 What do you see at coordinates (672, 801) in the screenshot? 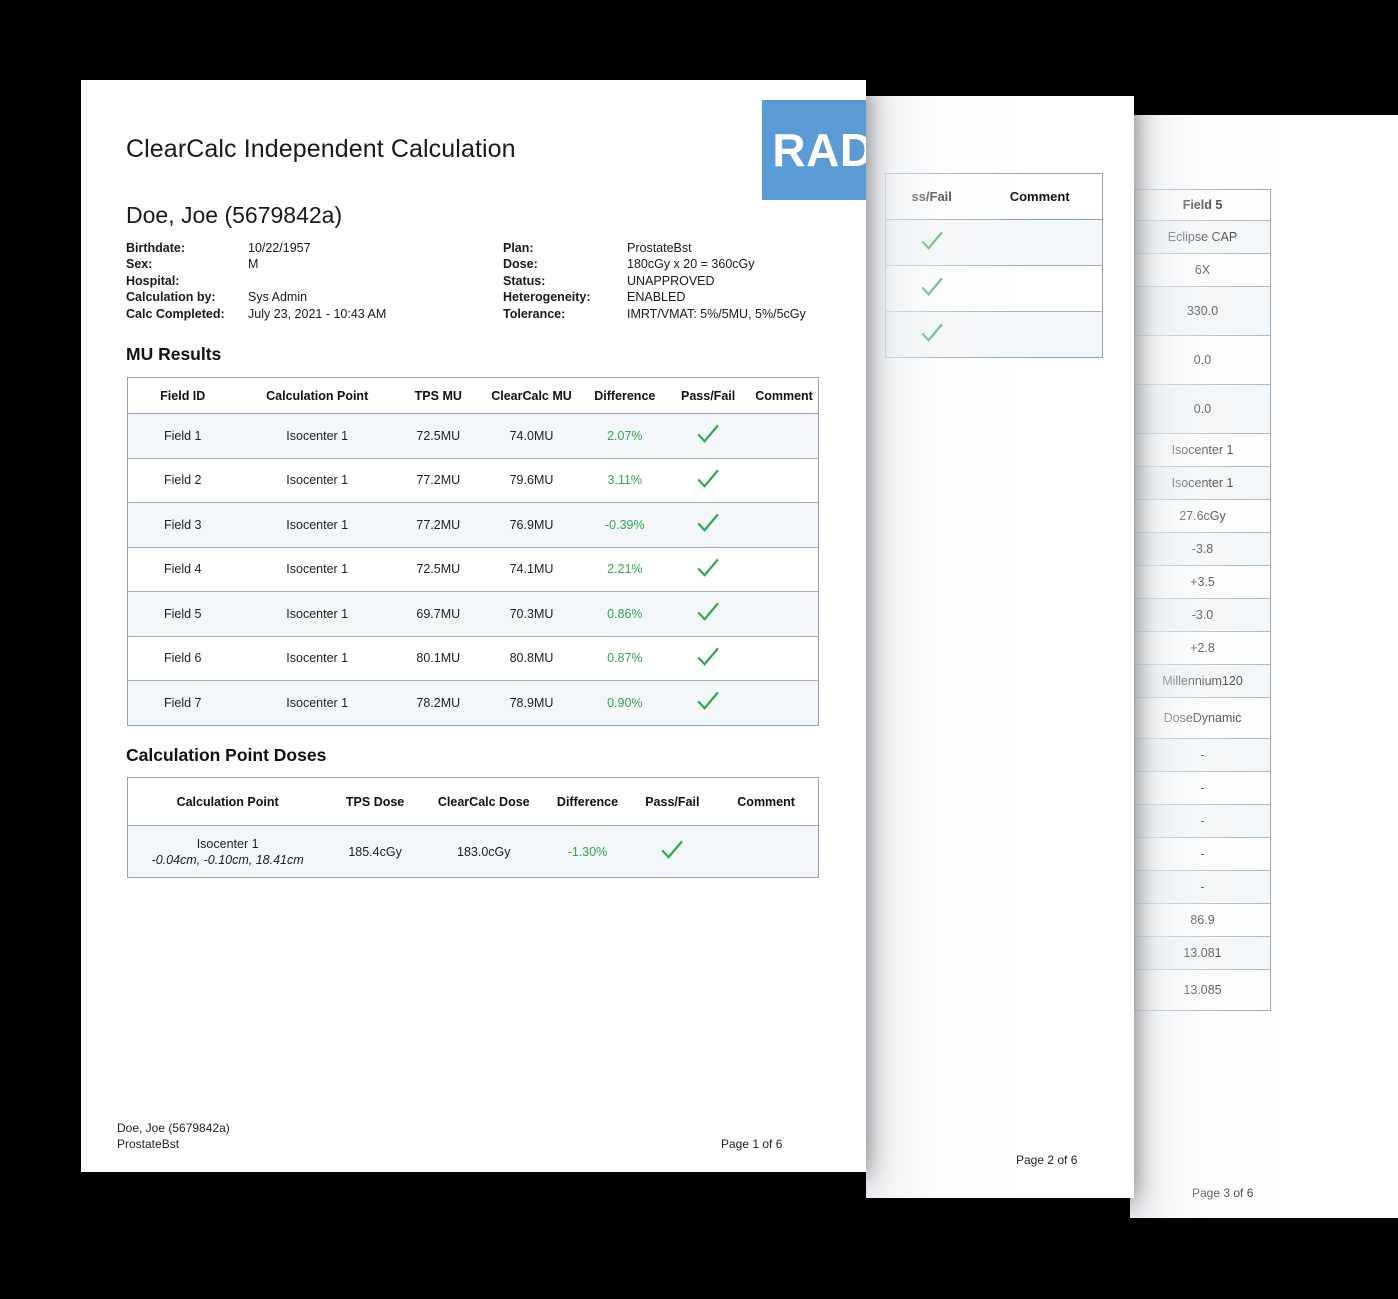
I see `column-header-pass-fail: Pass/Fail` at bounding box center [672, 801].